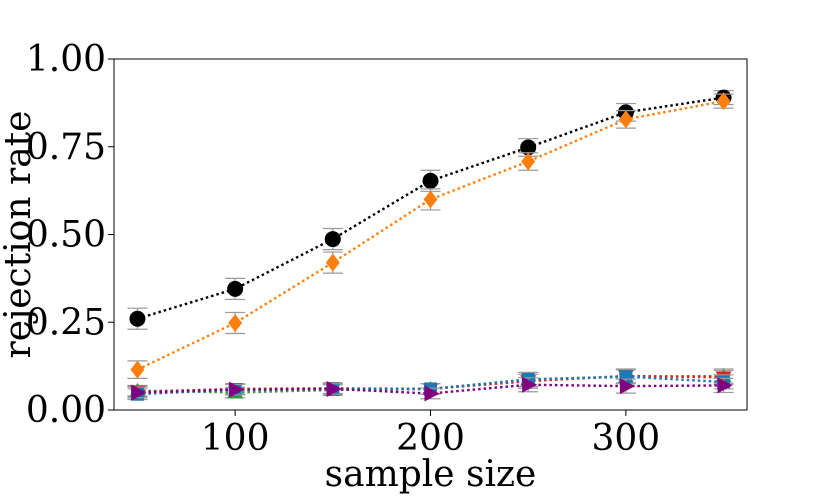 Image resolution: width=830 pixels, height=498 pixels. What do you see at coordinates (66, 410) in the screenshot?
I see `y-tick-label: 0.00` at bounding box center [66, 410].